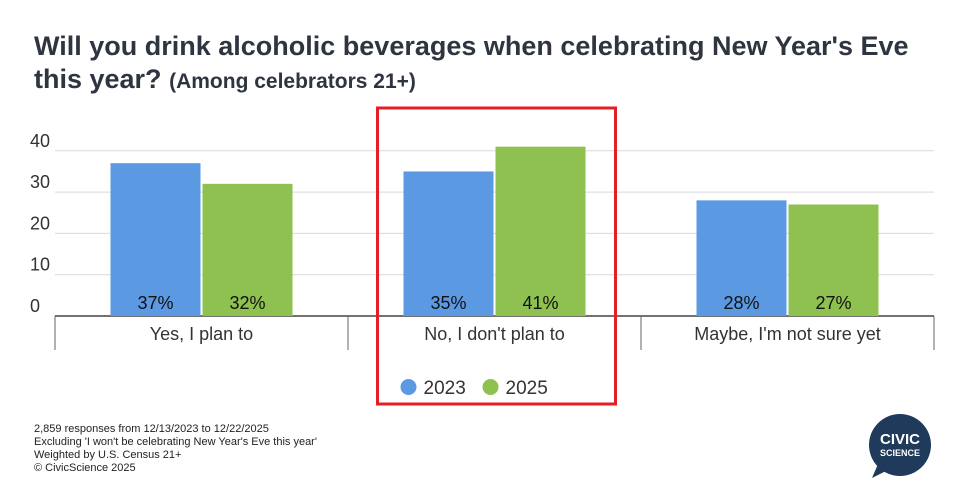 This screenshot has height=499, width=966. Describe the element at coordinates (40, 265) in the screenshot. I see `y-tick-label: 10` at that location.